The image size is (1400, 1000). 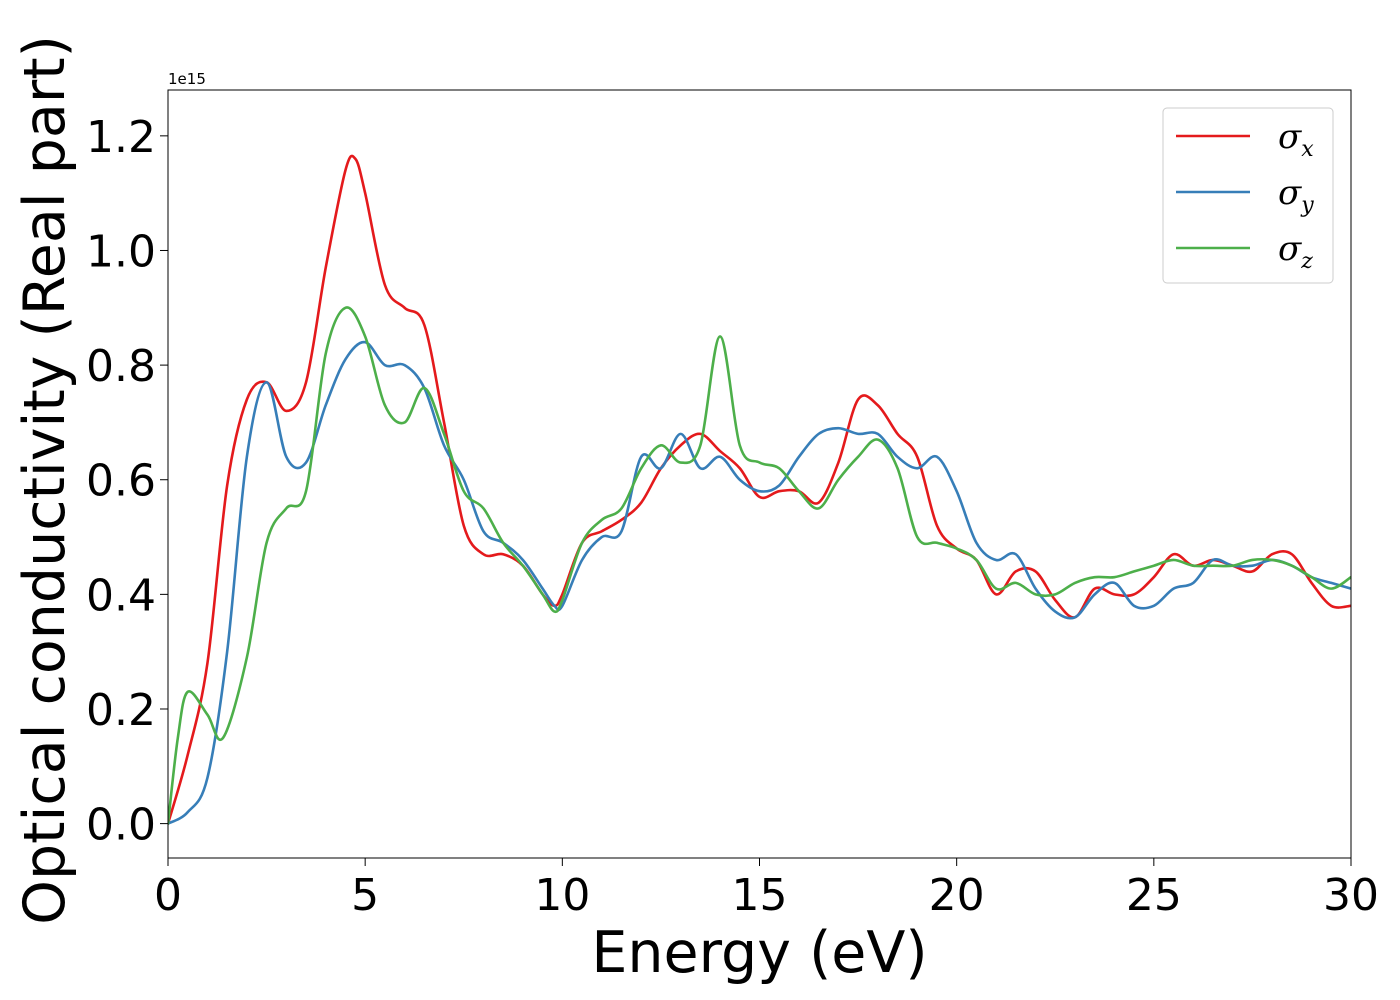 What do you see at coordinates (121, 366) in the screenshot?
I see `y-tick-label: 0.8` at bounding box center [121, 366].